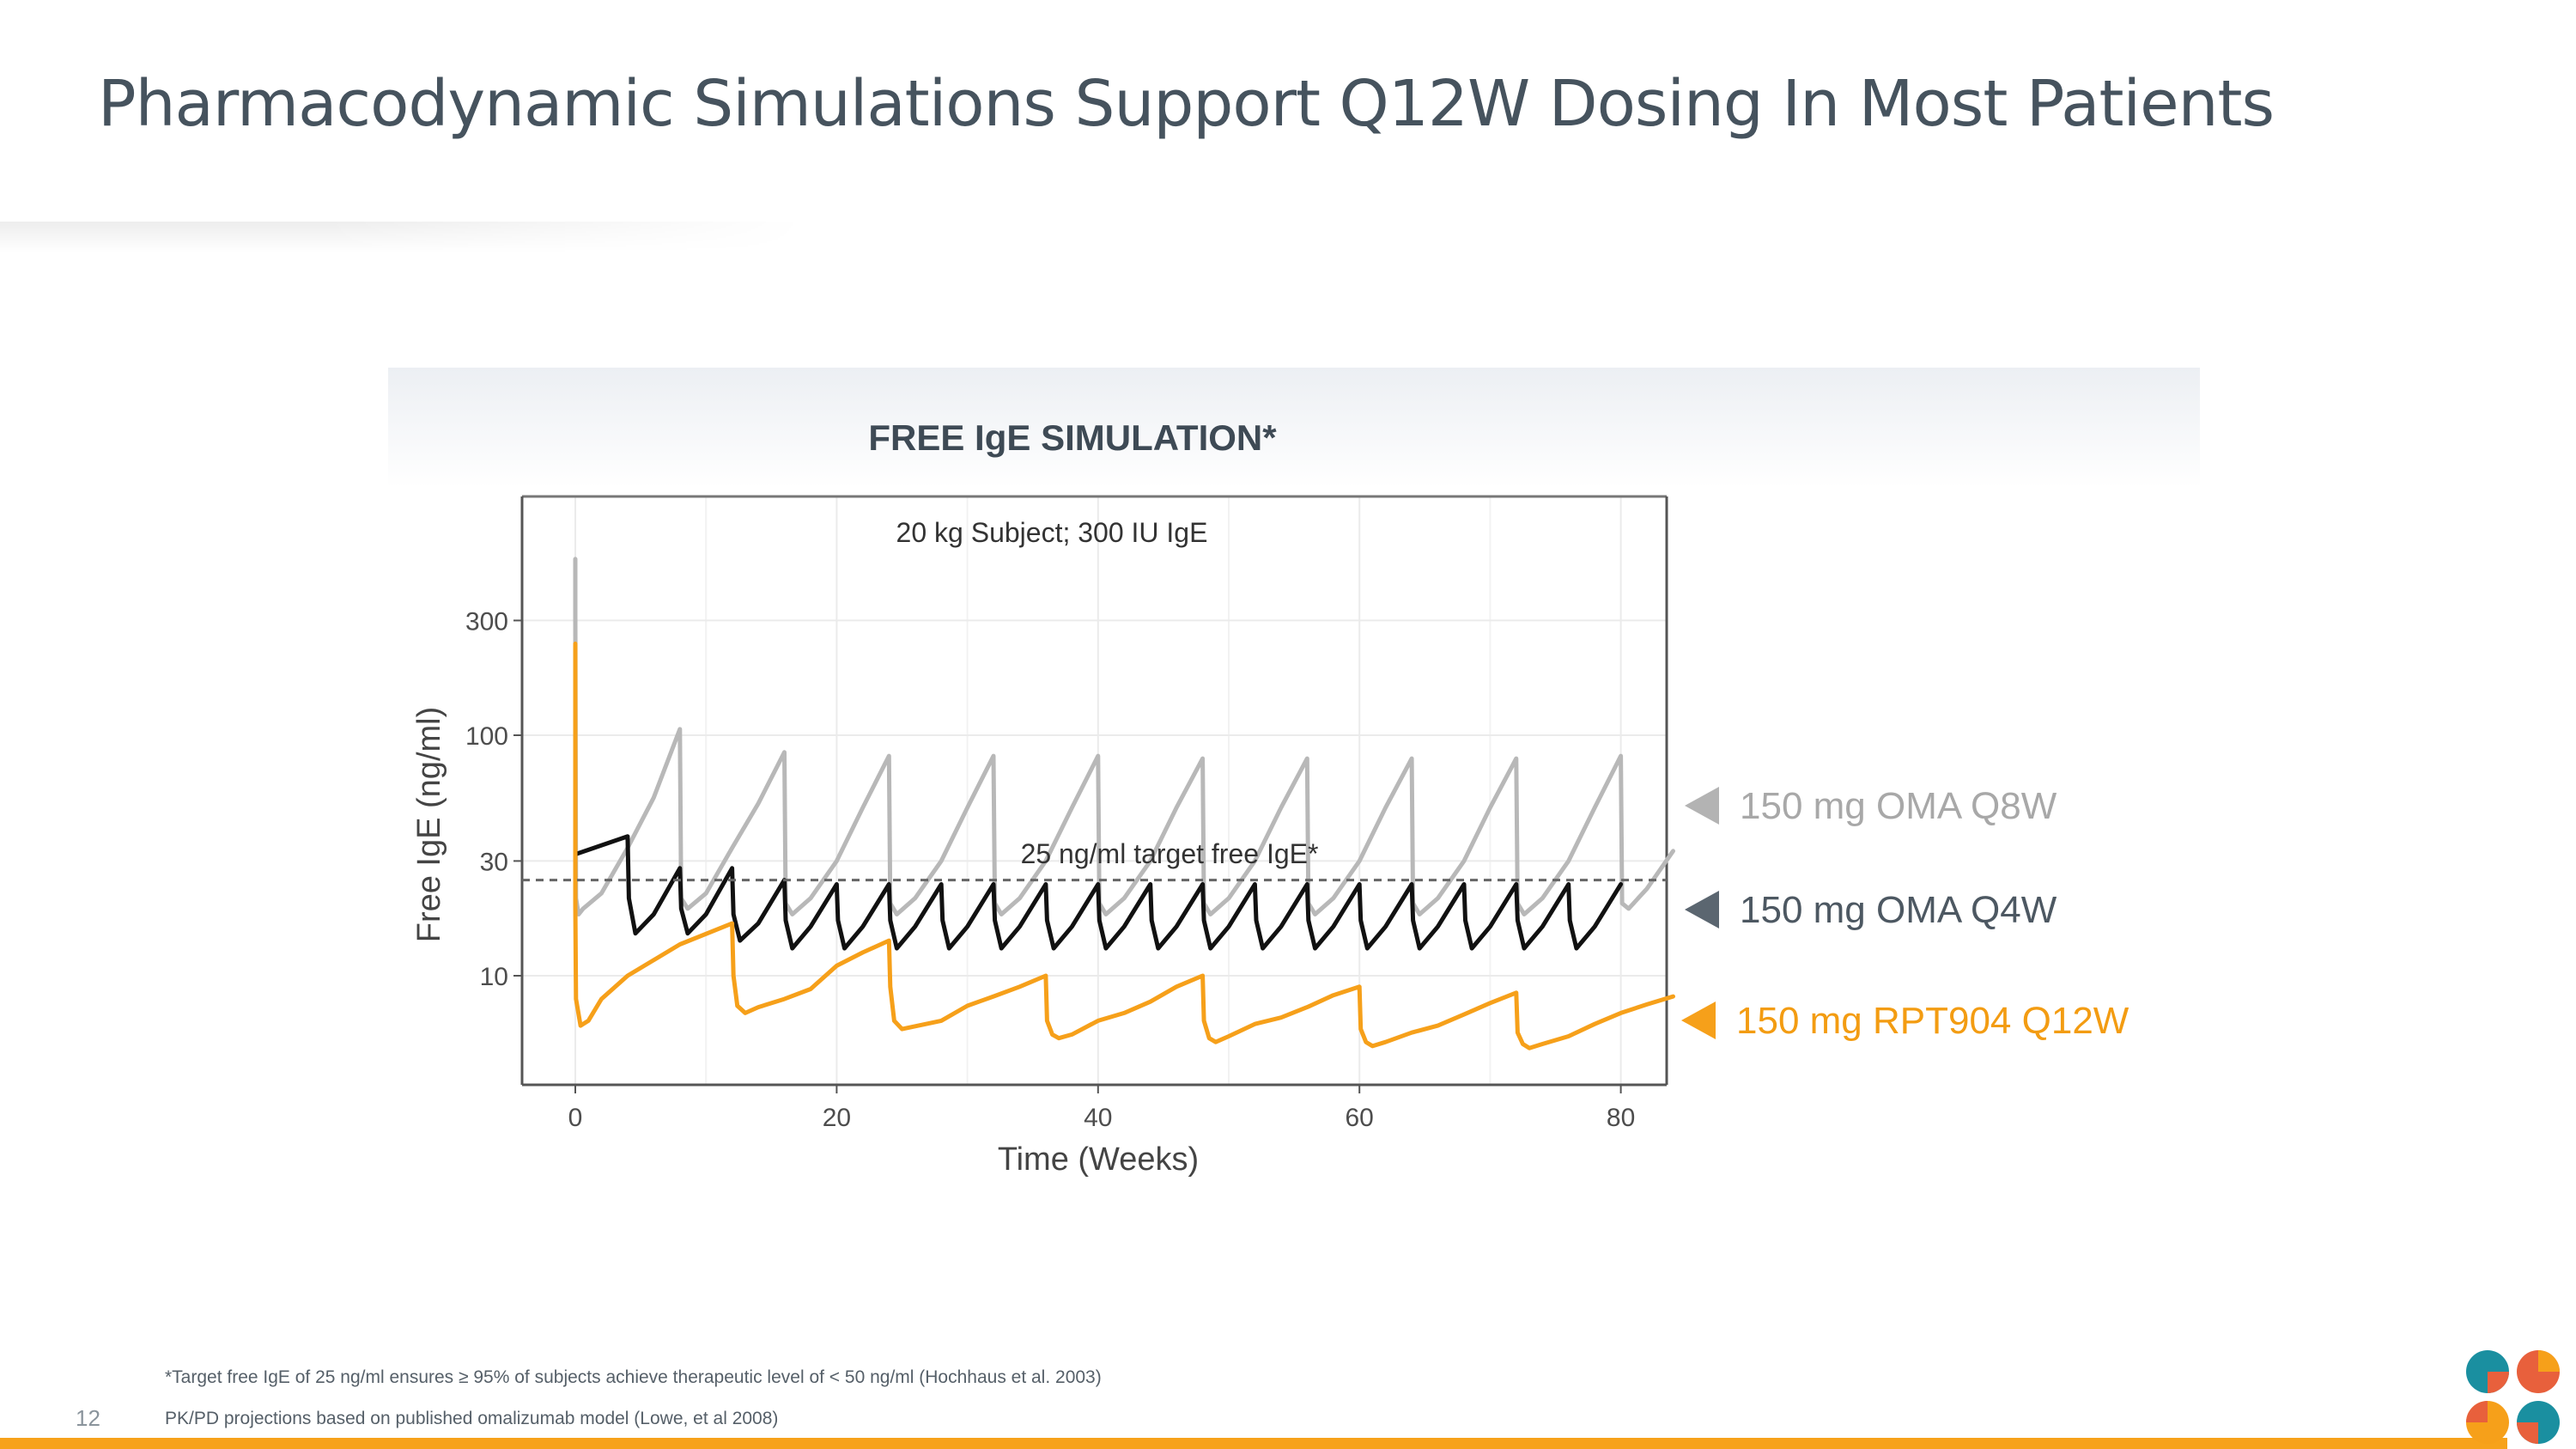 The width and height of the screenshot is (2576, 1449). What do you see at coordinates (837, 1118) in the screenshot?
I see `x-tick-label: 20` at bounding box center [837, 1118].